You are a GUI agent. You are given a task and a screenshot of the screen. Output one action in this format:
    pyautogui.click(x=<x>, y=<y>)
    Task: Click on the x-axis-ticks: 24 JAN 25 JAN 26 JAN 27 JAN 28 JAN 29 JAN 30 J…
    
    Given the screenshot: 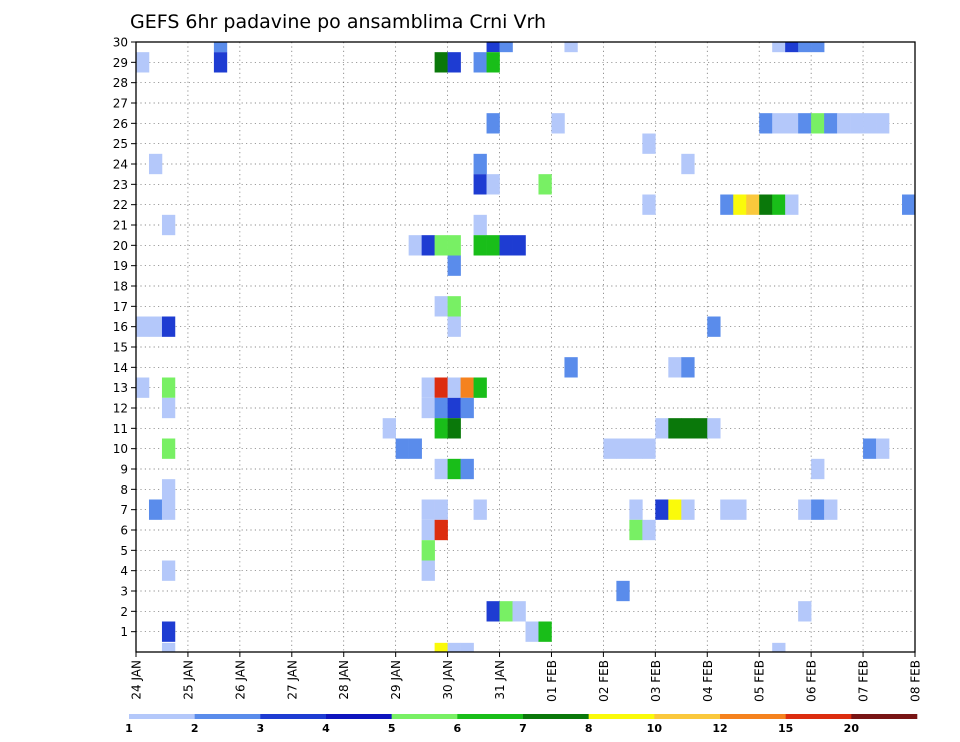 What is the action you would take?
    pyautogui.click(x=526, y=677)
    